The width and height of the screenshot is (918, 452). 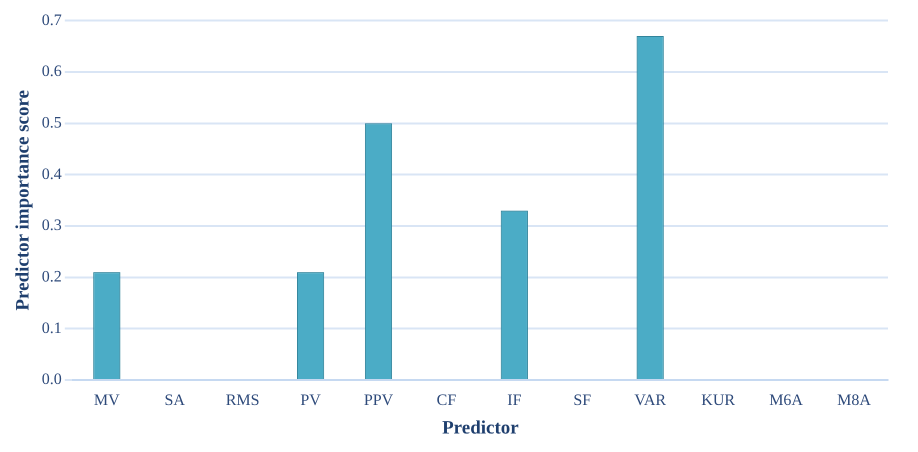 I want to click on y-tick-label: 0.7, so click(x=52, y=20).